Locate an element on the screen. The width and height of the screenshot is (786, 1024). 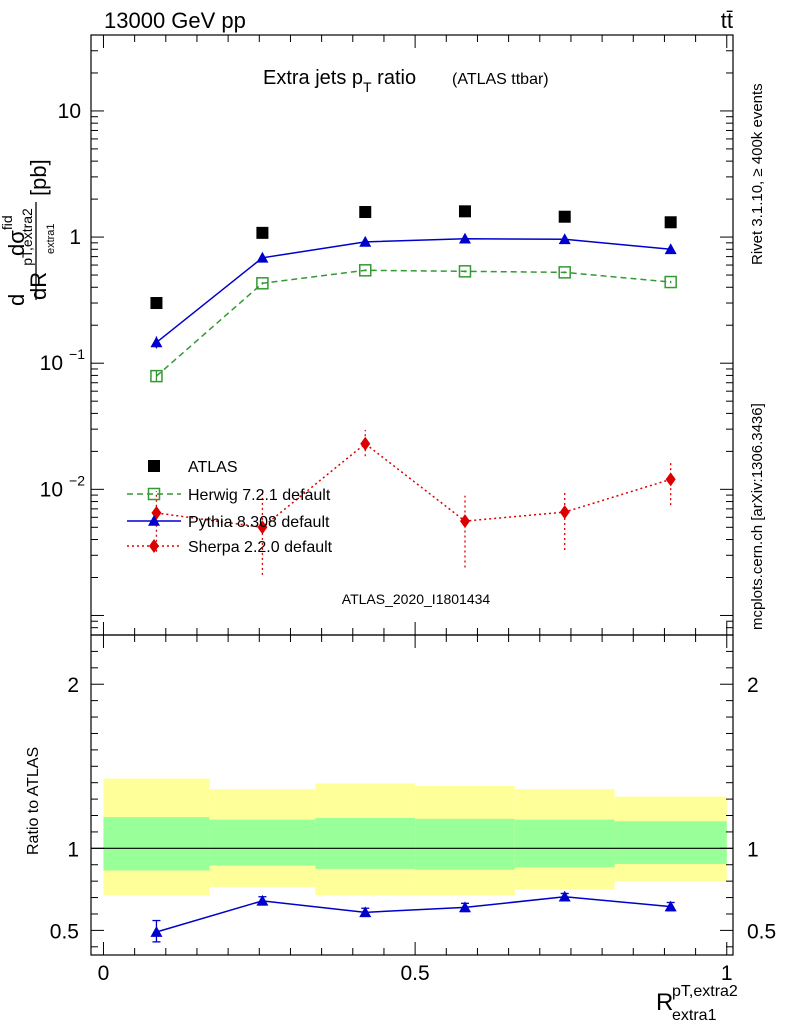
chart-title: Extra jets pT ratio is located at coordinates (339, 81).